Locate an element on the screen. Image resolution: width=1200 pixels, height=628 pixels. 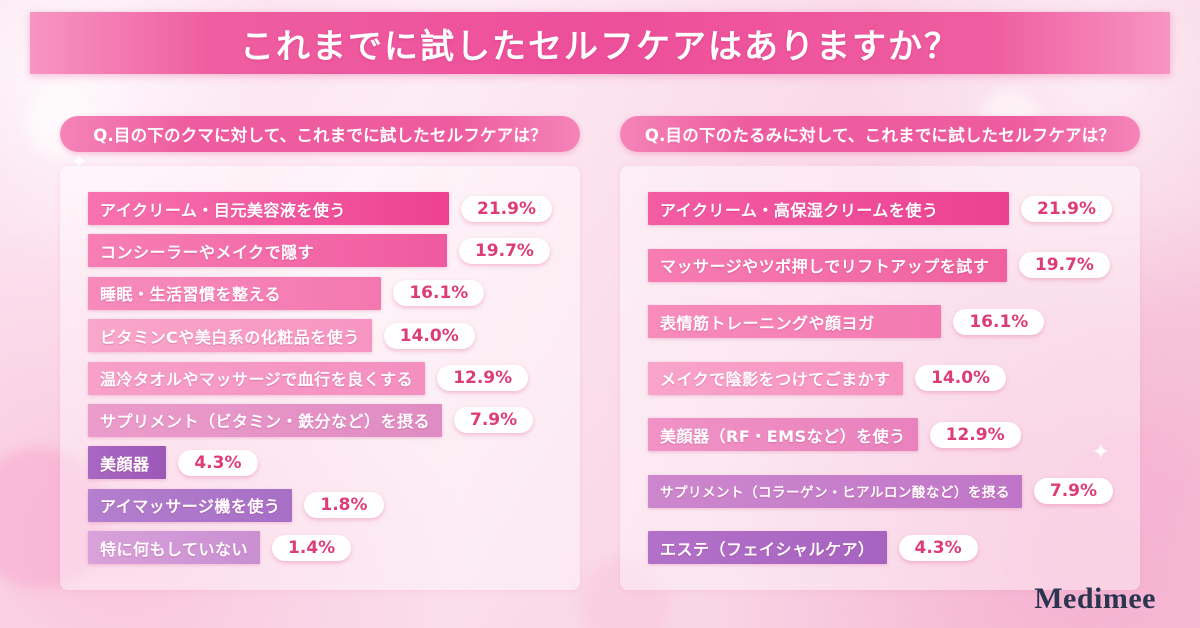
percentage-badge: 1.4% is located at coordinates (312, 547).